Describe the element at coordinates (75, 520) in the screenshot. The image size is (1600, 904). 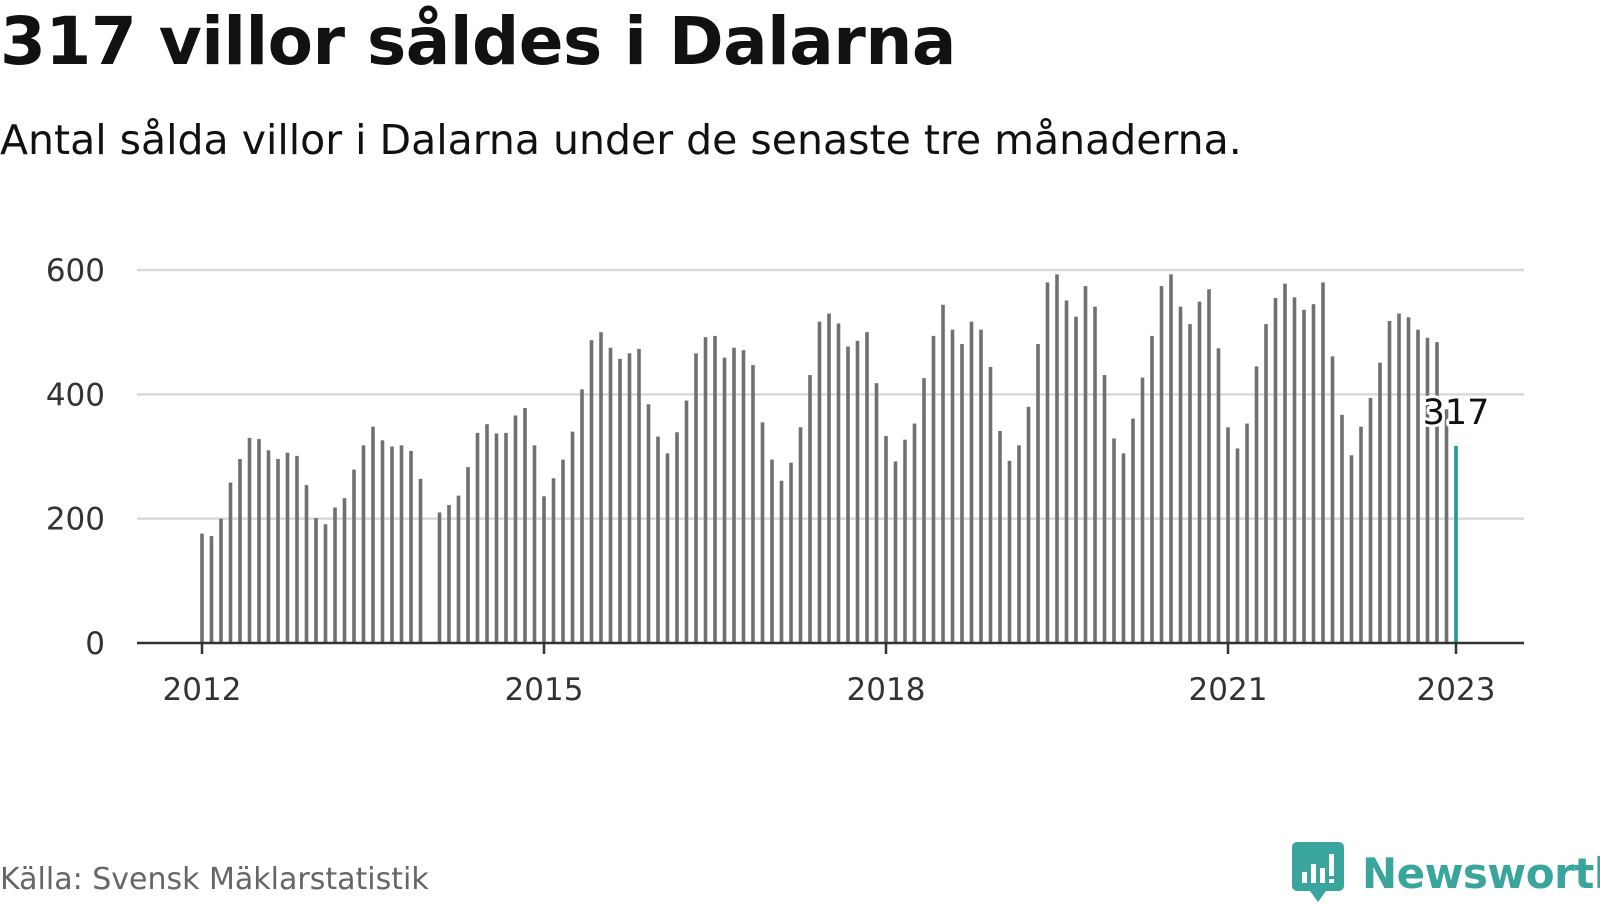
I see `y-tick-label-200: 200` at that location.